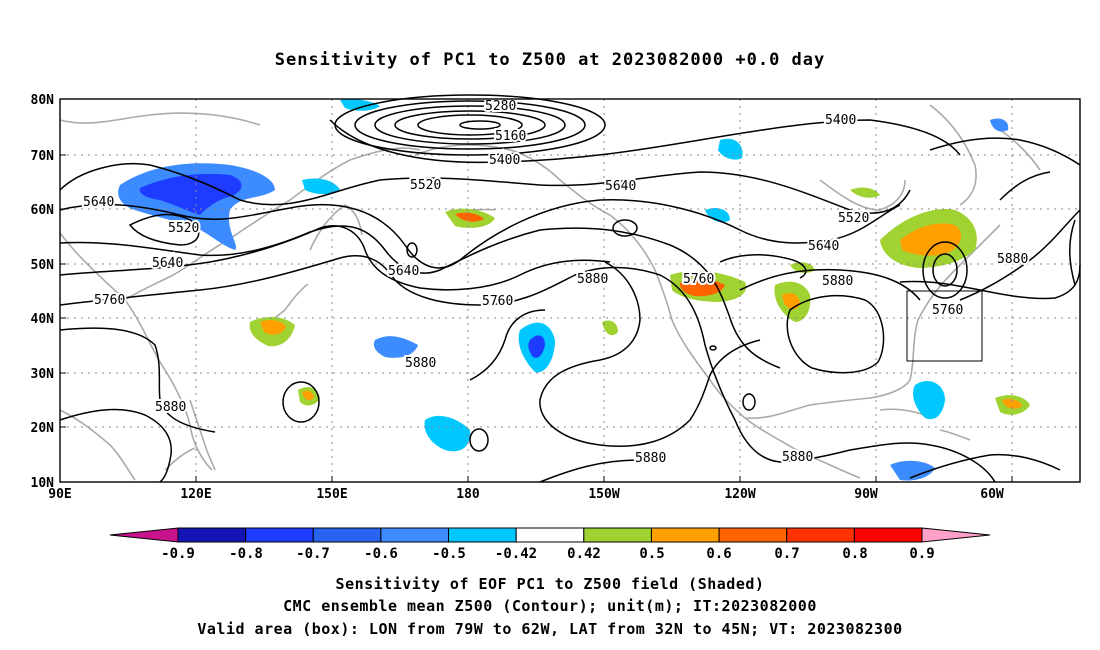 The image size is (1100, 650). What do you see at coordinates (313, 554) in the screenshot?
I see `colorbar-label: -0.7` at bounding box center [313, 554].